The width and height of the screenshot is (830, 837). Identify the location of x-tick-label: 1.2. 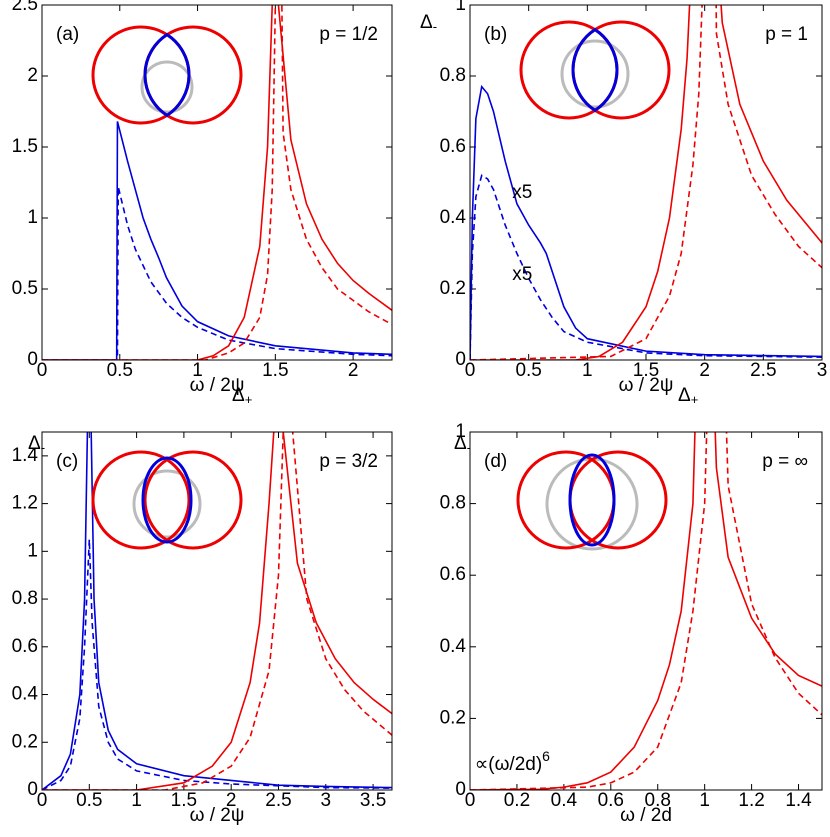
(751, 800).